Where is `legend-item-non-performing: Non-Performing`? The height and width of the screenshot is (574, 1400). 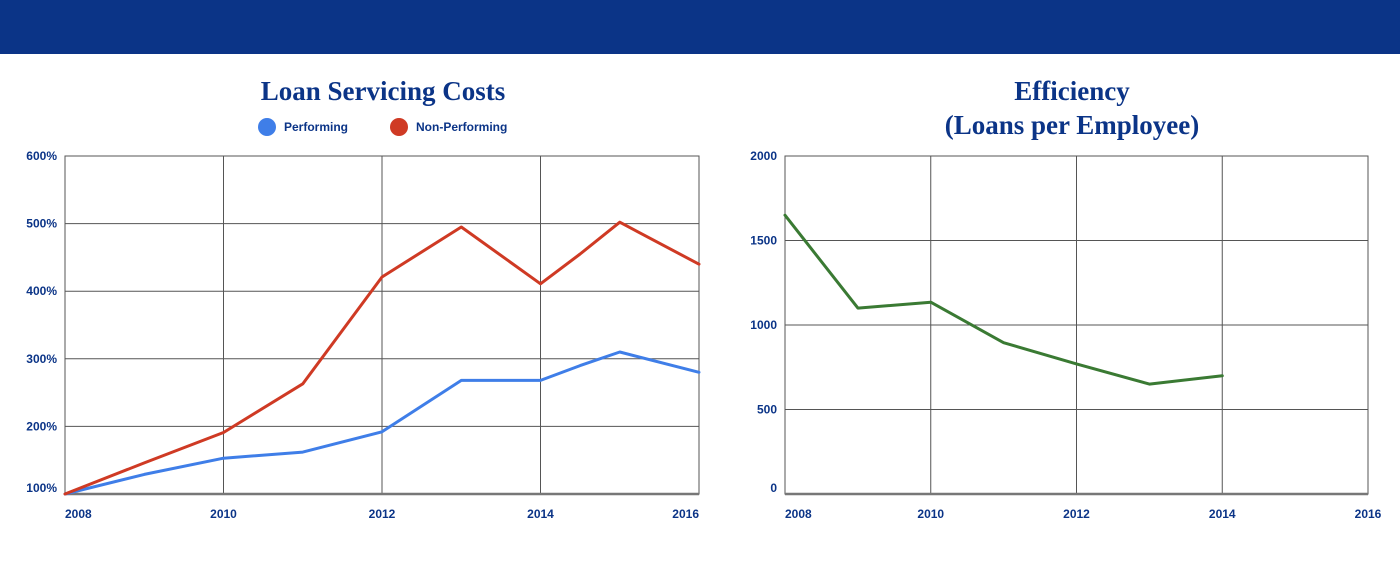 legend-item-non-performing: Non-Performing is located at coordinates (448, 127).